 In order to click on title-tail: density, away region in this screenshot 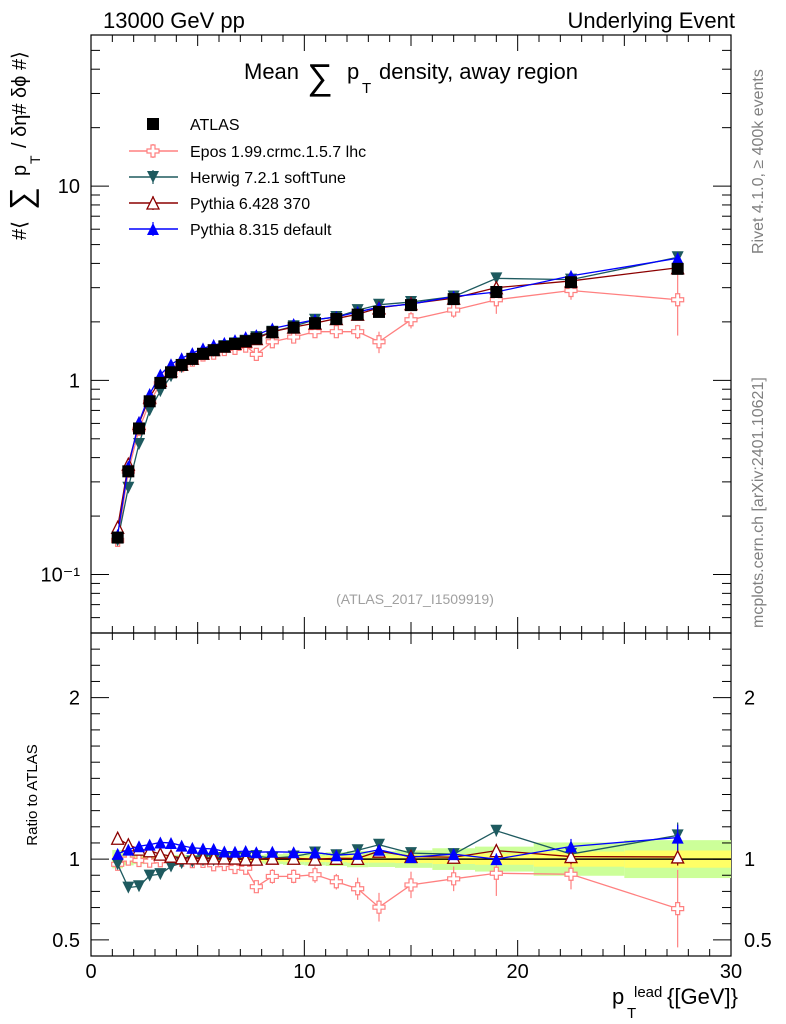, I will do `click(478, 71)`.